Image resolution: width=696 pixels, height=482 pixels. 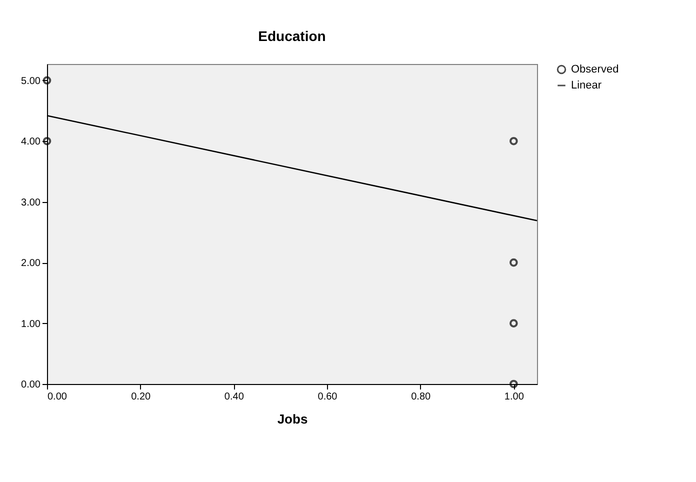 What do you see at coordinates (31, 264) in the screenshot?
I see `y-tick-label: 2.00` at bounding box center [31, 264].